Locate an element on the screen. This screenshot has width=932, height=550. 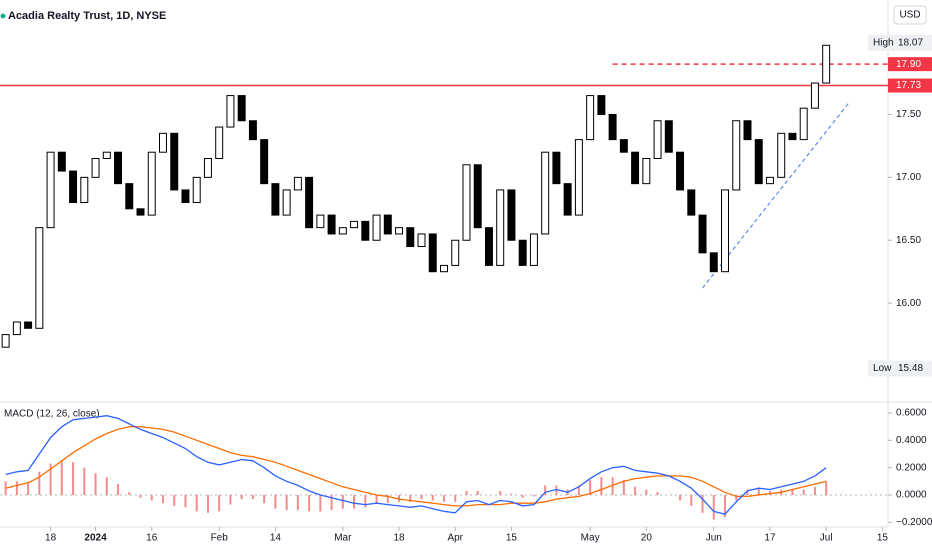
macd-signal-line is located at coordinates (416, 466).